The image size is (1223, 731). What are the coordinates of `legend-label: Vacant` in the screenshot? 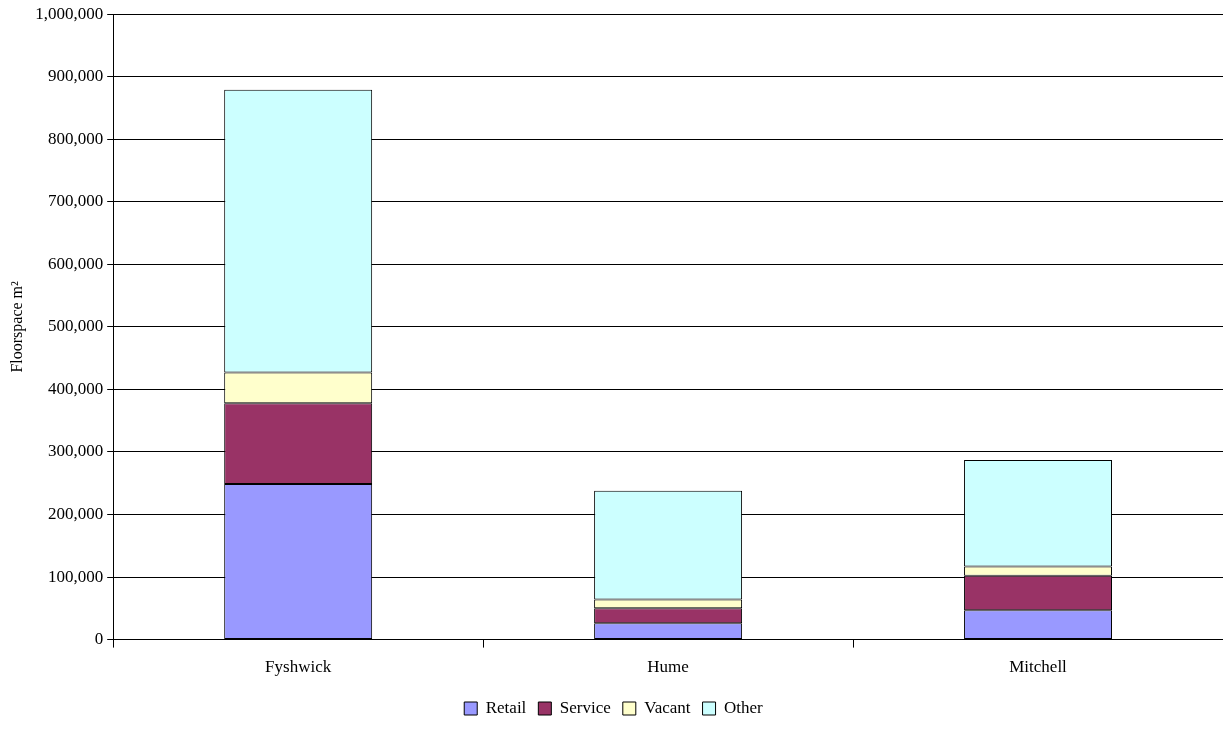 It's located at (667, 707).